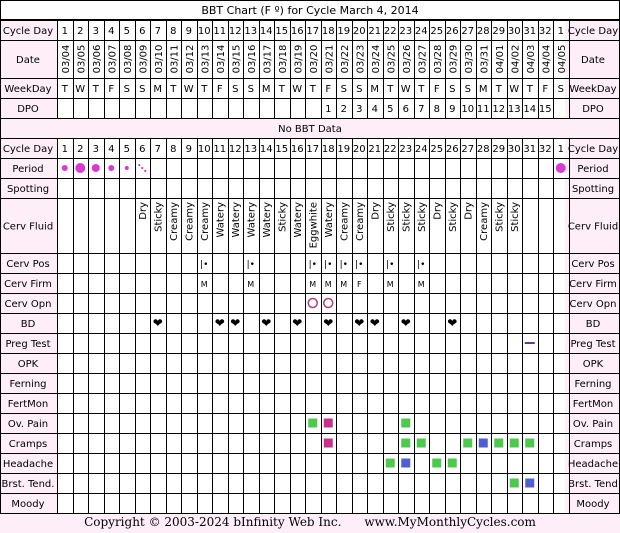  What do you see at coordinates (28, 225) in the screenshot?
I see `row-label-cell-cerv_fluid` at bounding box center [28, 225].